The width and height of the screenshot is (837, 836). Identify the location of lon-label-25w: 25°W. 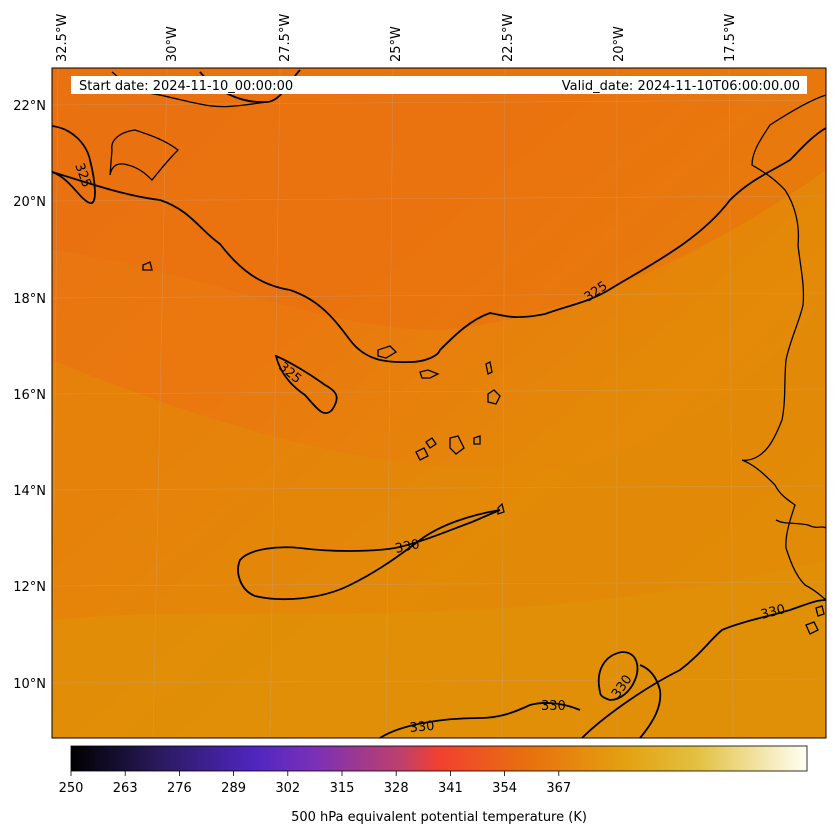
(396, 44).